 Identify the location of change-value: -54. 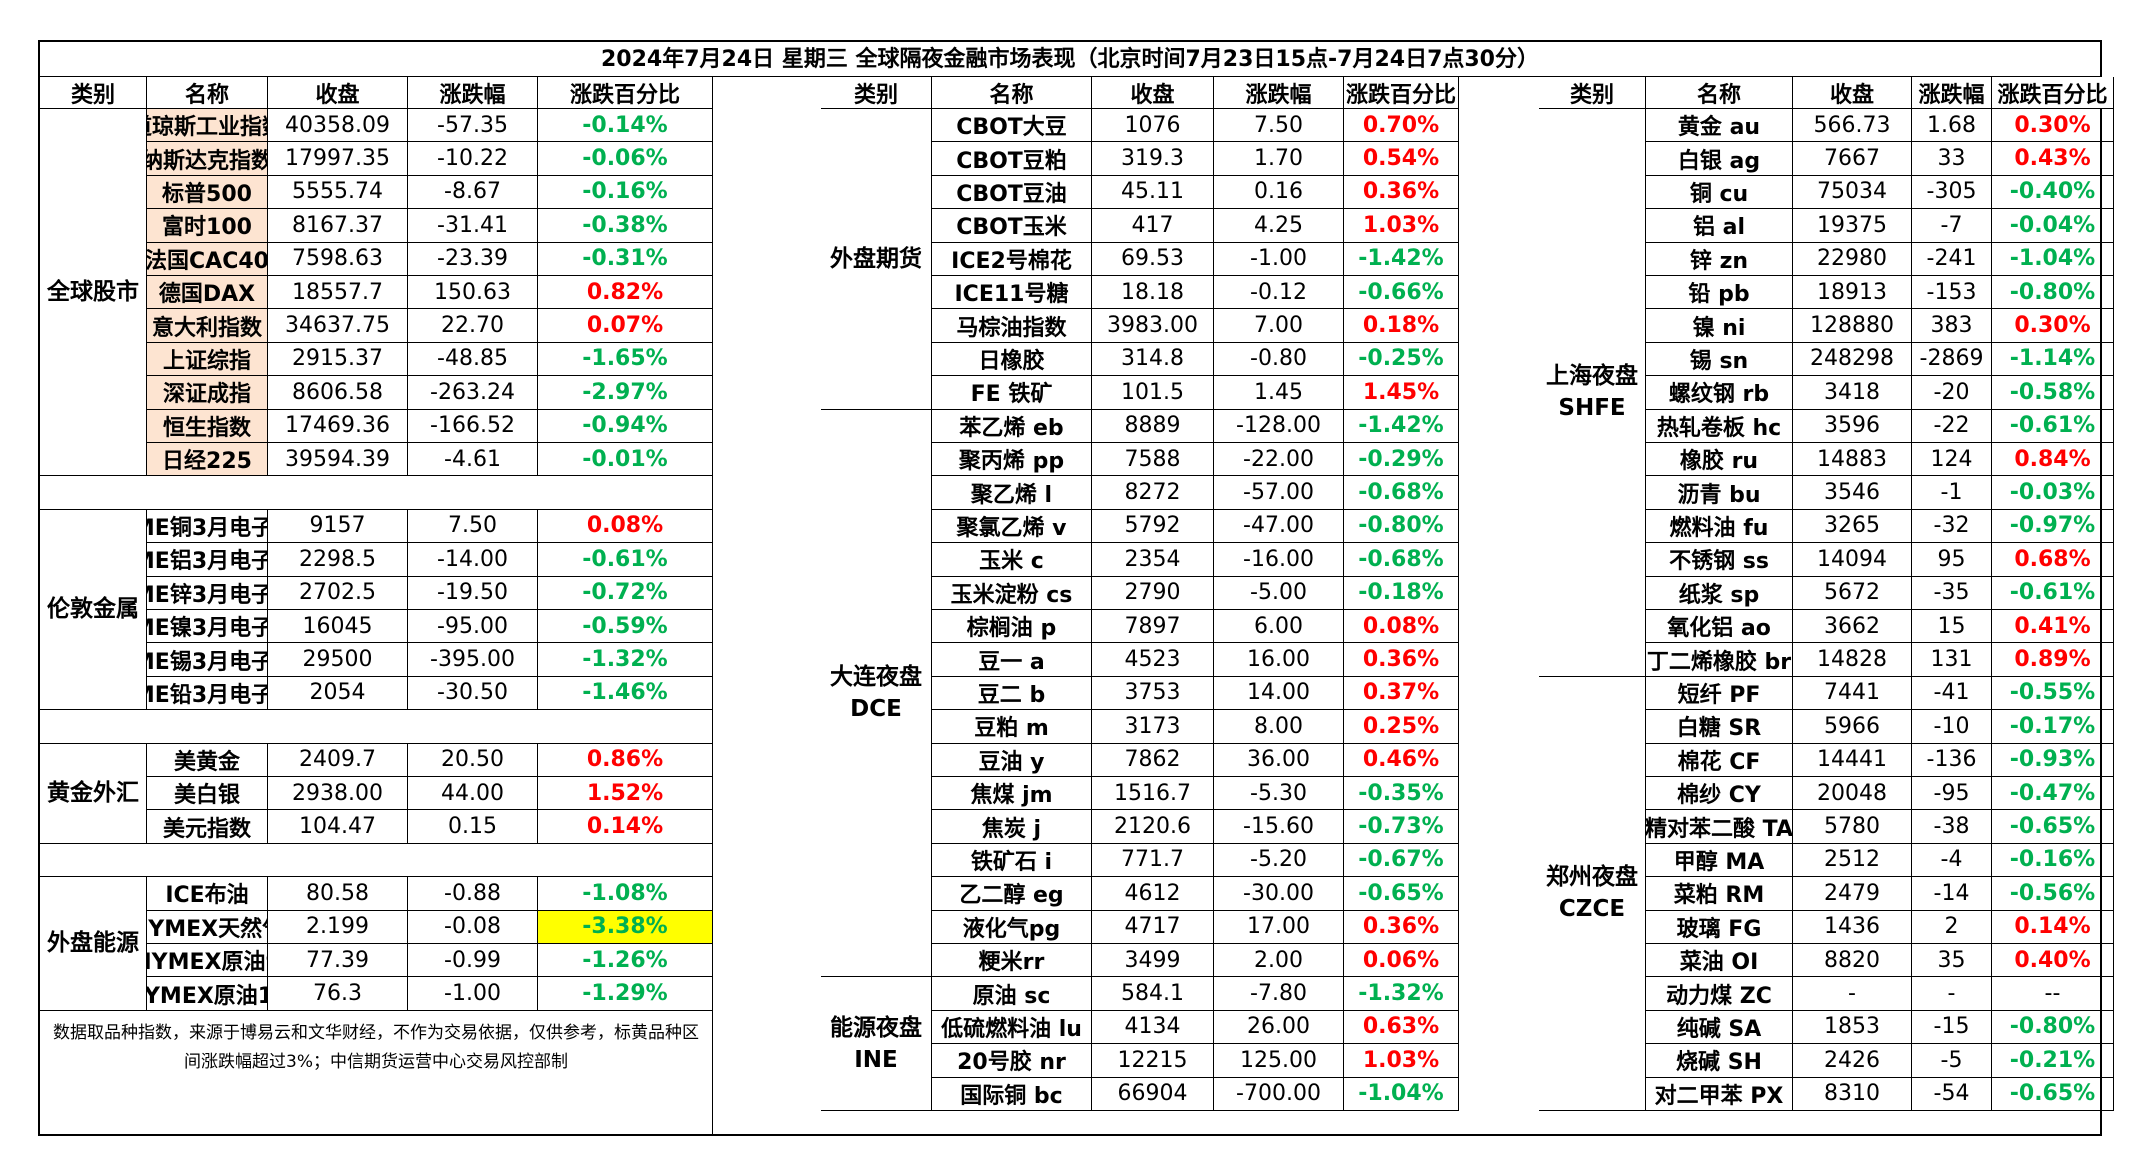
(1952, 1094).